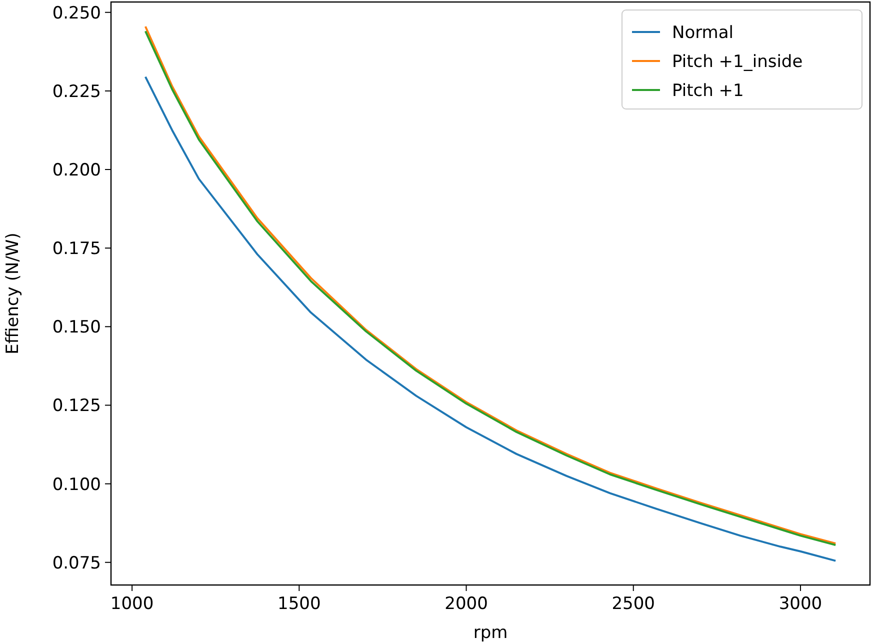 This screenshot has height=644, width=872. Describe the element at coordinates (737, 62) in the screenshot. I see `legend-label: Pitch +1_inside` at that location.